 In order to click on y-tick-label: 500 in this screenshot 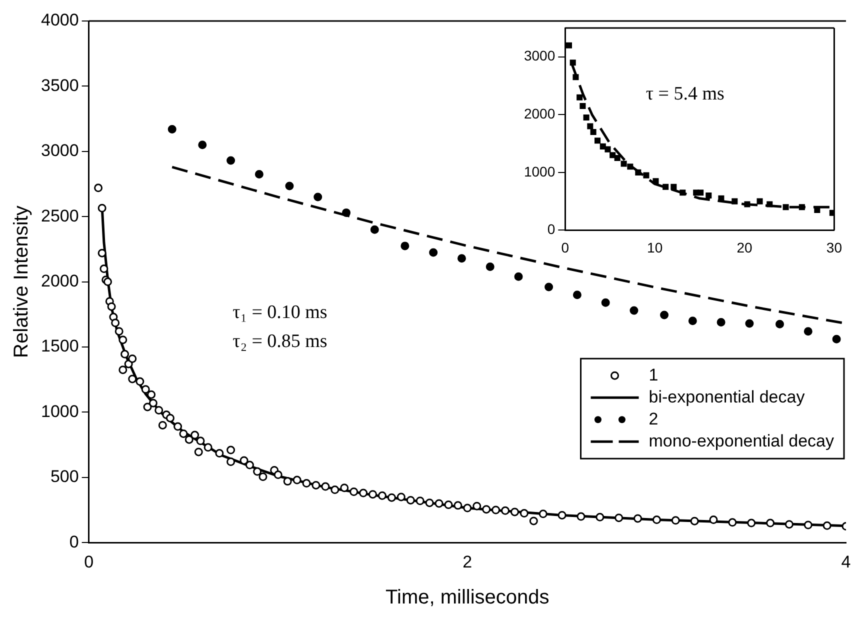, I will do `click(64, 476)`.